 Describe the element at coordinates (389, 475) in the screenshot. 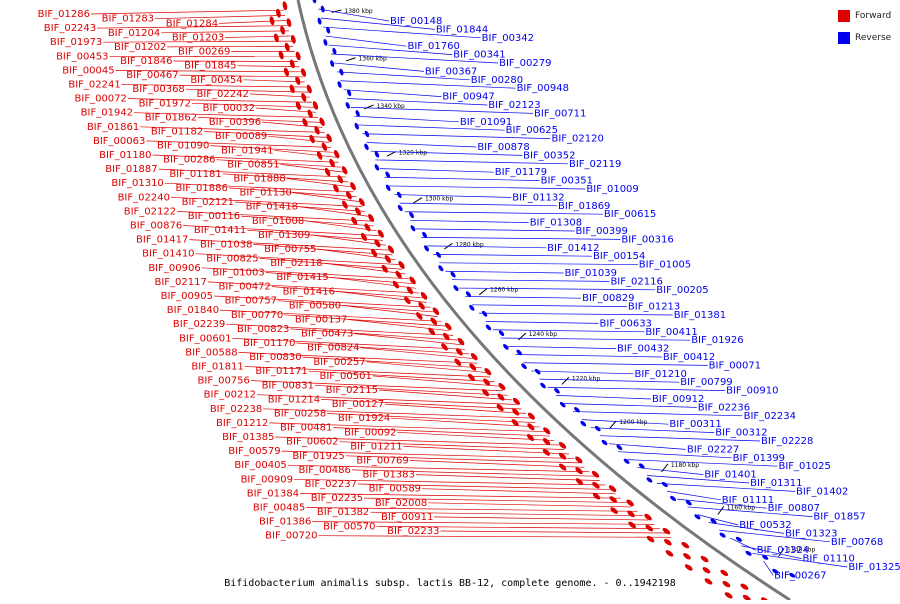

I see `forward-gene-label: BIF_01383` at that location.